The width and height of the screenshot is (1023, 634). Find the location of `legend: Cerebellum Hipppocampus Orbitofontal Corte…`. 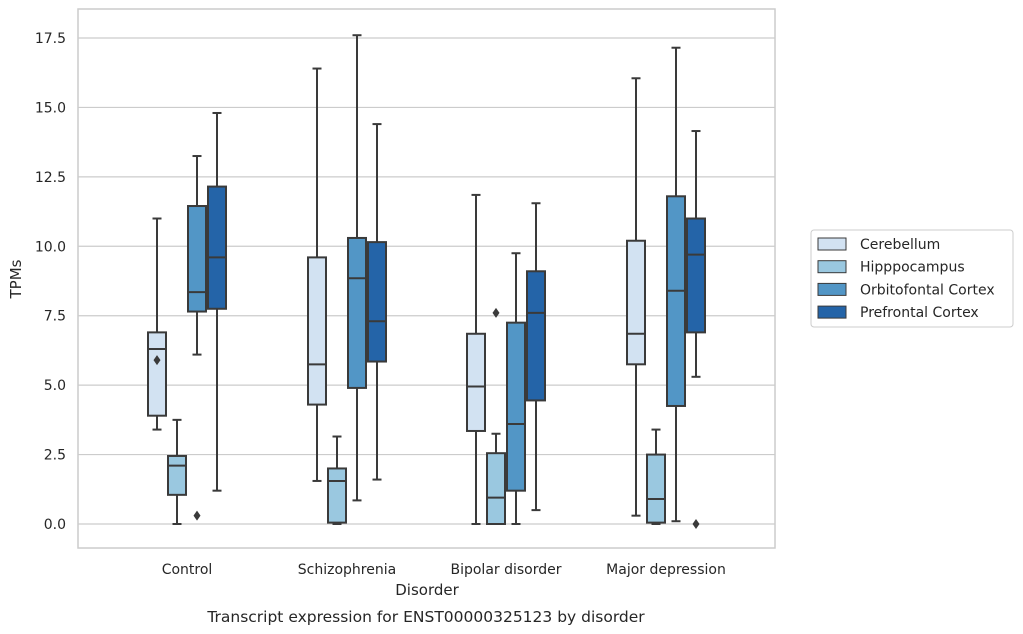

legend: Cerebellum Hipppocampus Orbitofontal Corte… is located at coordinates (912, 278).